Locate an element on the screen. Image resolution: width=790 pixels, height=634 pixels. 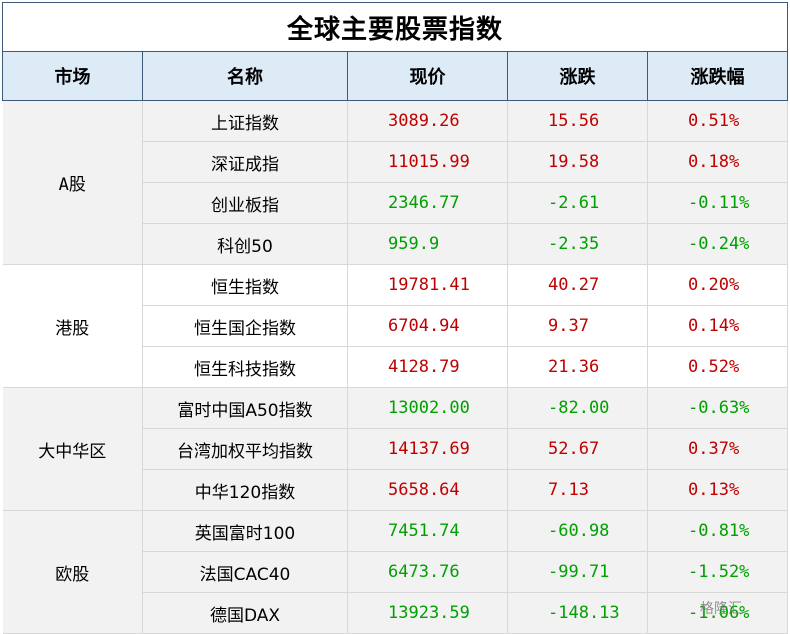
market-cell: 大中华区 is located at coordinates (72, 449).